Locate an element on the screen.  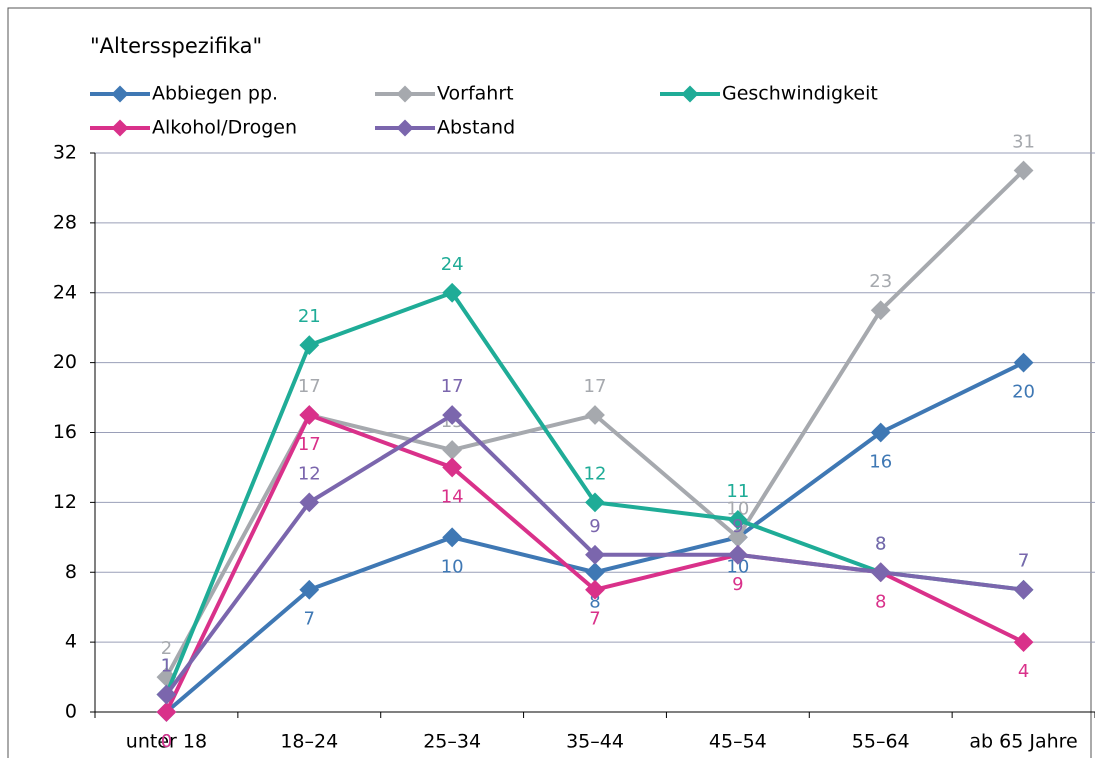
x-tick-label: ab 65 Jahre is located at coordinates (1023, 742).